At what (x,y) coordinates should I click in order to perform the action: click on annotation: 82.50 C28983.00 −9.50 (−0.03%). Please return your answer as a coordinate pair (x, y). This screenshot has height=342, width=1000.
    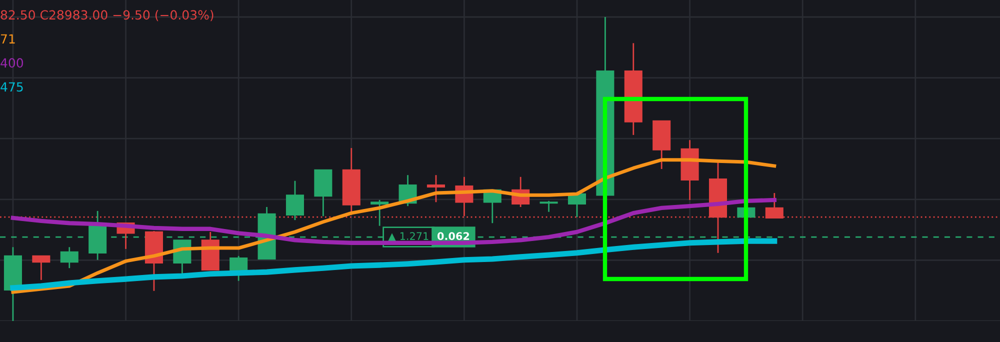
    Looking at the image, I should click on (107, 16).